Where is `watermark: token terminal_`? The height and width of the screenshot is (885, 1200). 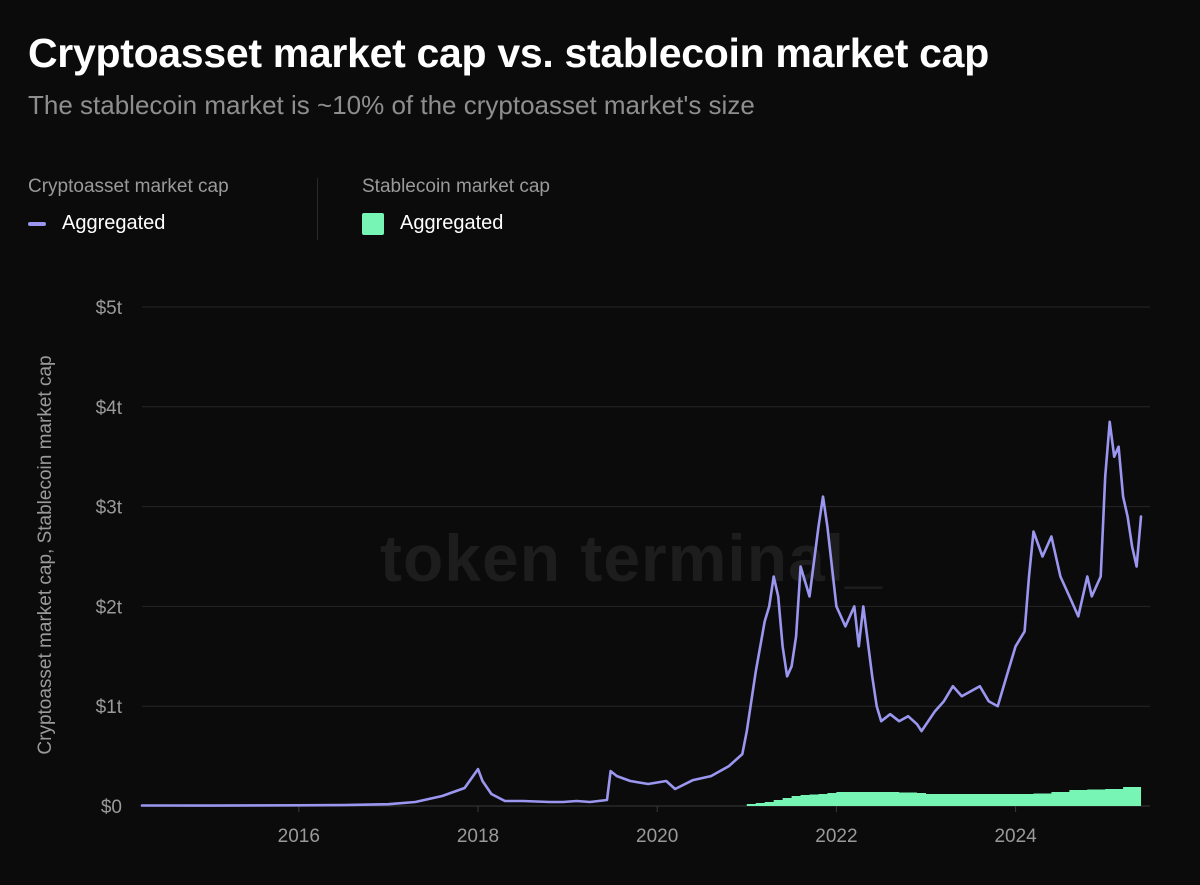 watermark: token terminal_ is located at coordinates (631, 558).